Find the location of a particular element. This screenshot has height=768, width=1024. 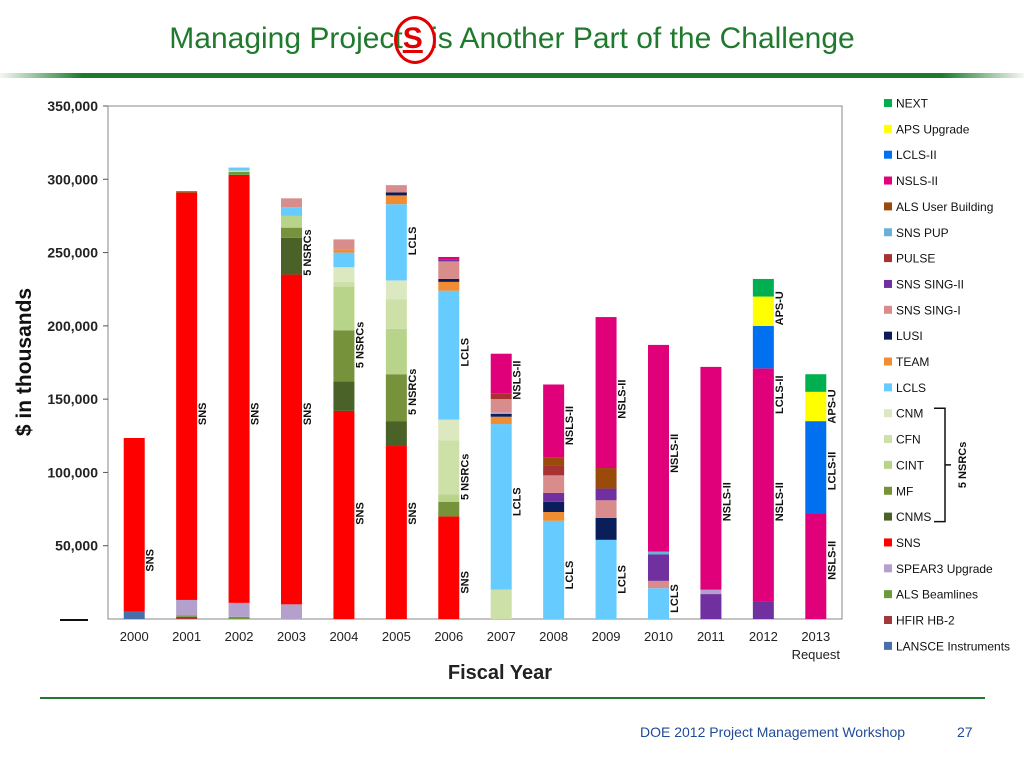

x-tick-label: 2012 is located at coordinates (763, 636).